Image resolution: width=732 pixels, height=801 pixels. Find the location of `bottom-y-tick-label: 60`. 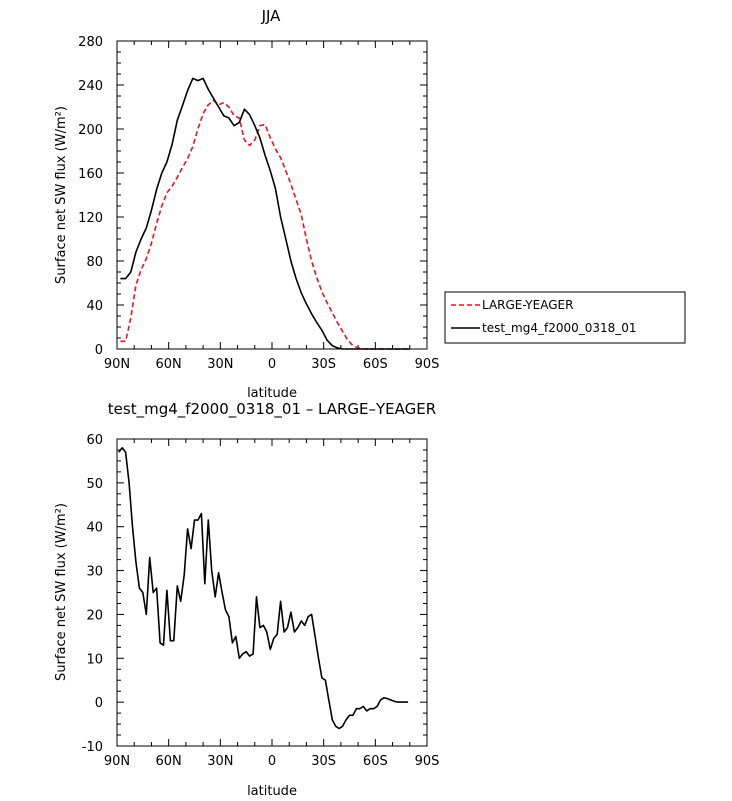

bottom-y-tick-label: 60 is located at coordinates (94, 440).